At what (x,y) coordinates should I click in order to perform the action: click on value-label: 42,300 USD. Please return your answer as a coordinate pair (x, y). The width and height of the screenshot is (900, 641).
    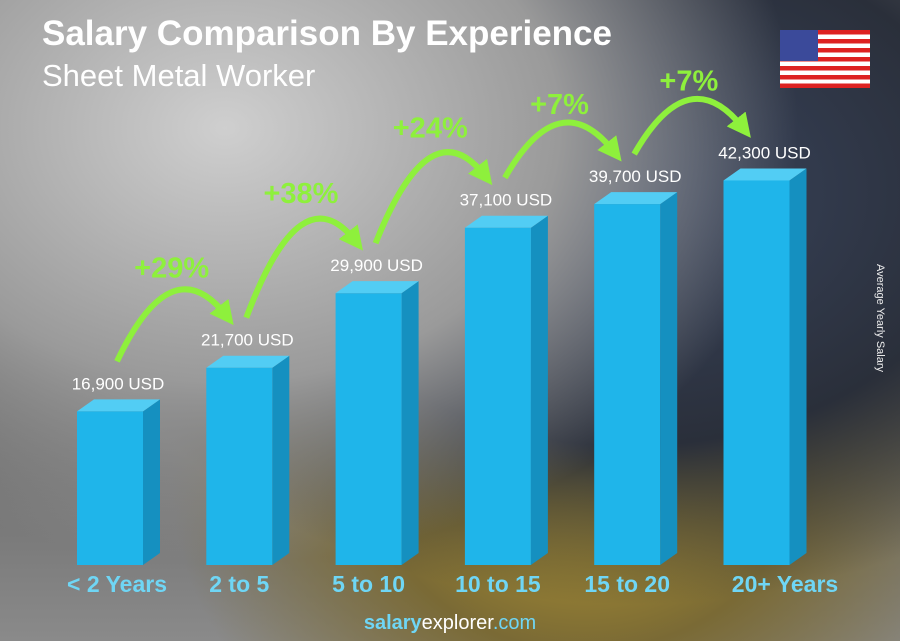
    Looking at the image, I should click on (764, 152).